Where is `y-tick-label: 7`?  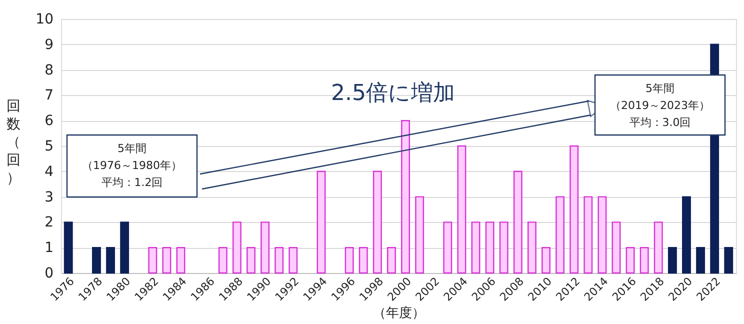
y-tick-label: 7 is located at coordinates (49, 96).